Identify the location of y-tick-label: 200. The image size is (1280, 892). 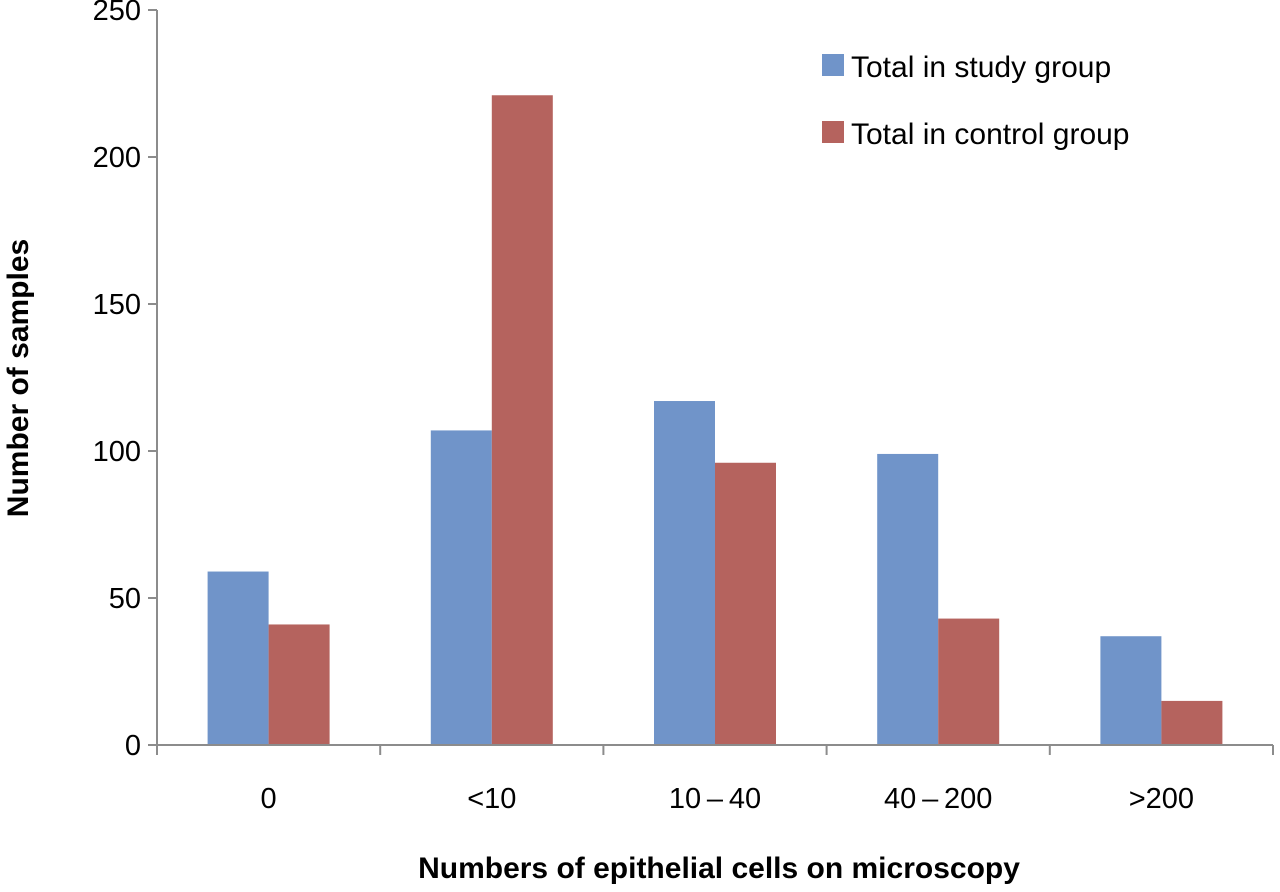
(117, 158).